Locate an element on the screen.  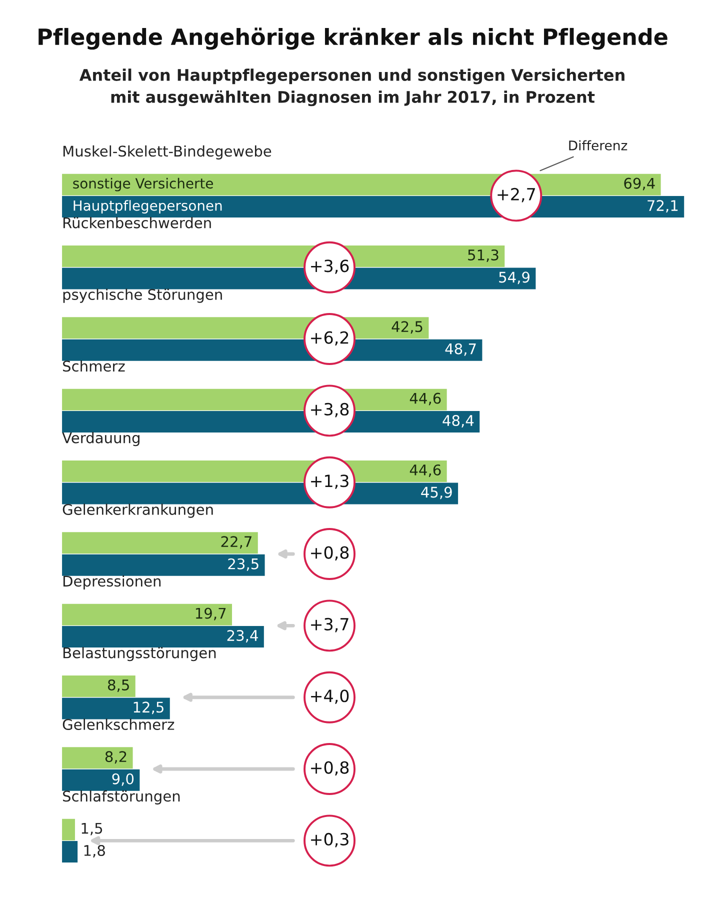
y-tick-label: Belastungsstörungen is located at coordinates (139, 654).